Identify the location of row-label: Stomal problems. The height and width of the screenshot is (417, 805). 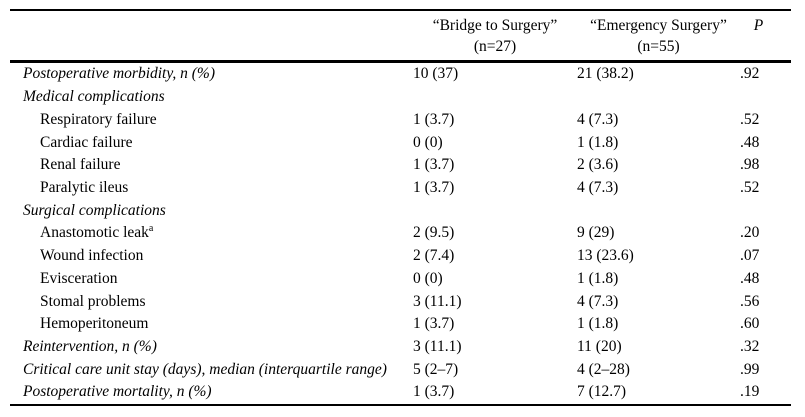
(93, 301).